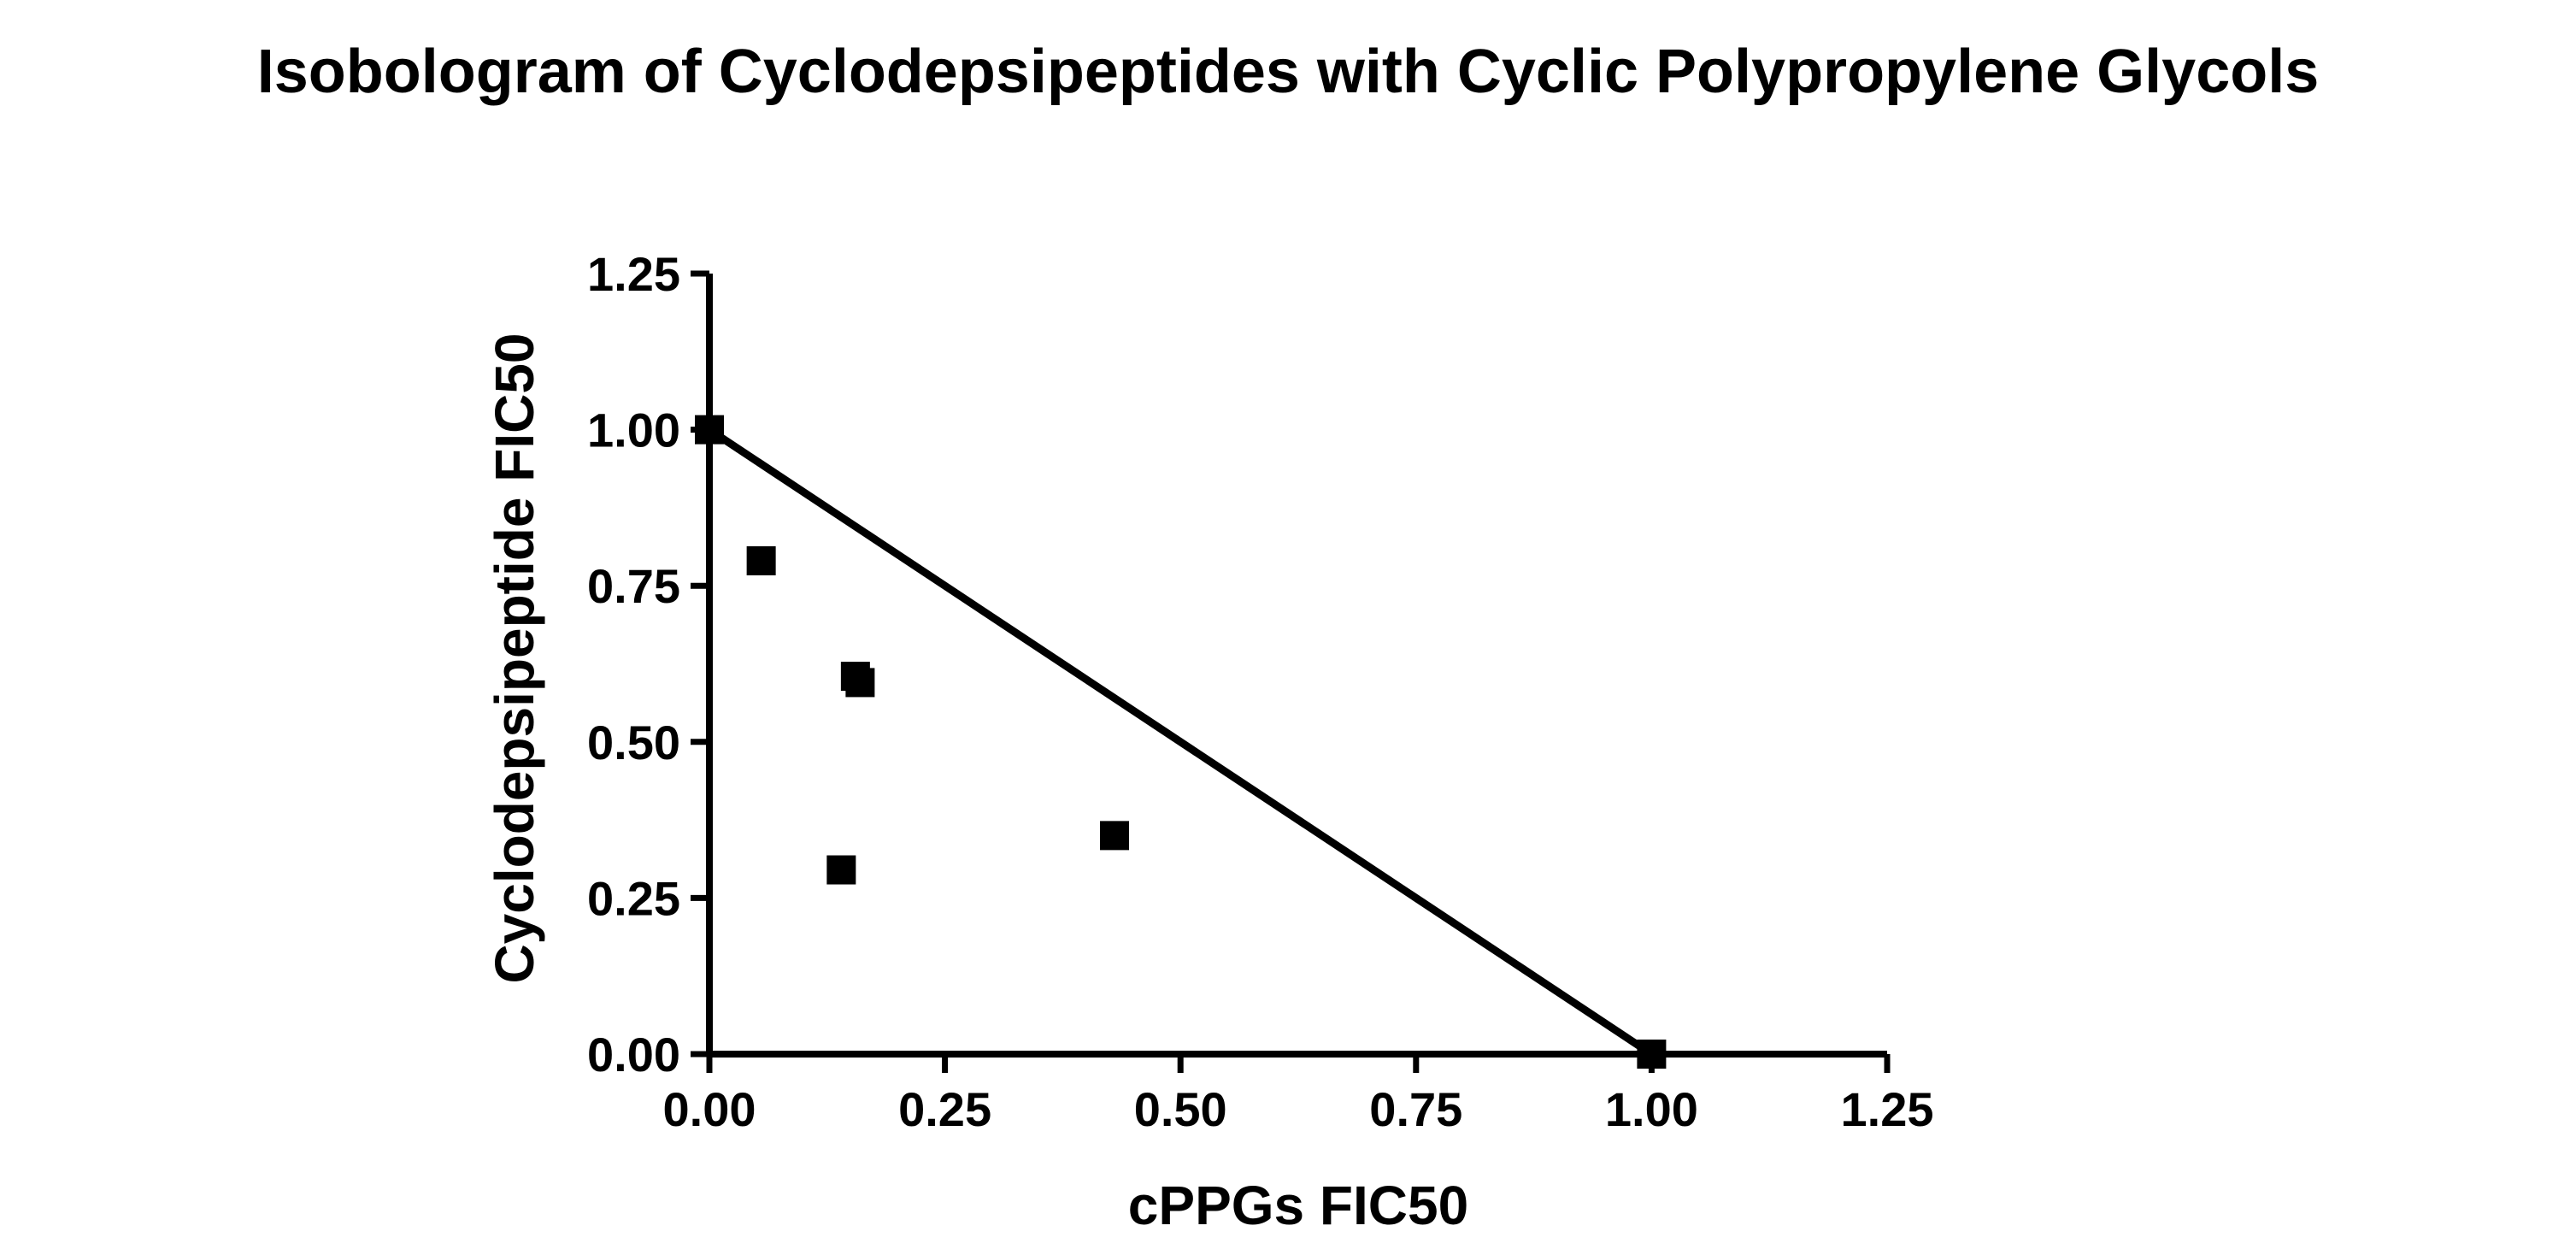 The image size is (2576, 1255). What do you see at coordinates (633, 1054) in the screenshot?
I see `y-tick-label: 0.00` at bounding box center [633, 1054].